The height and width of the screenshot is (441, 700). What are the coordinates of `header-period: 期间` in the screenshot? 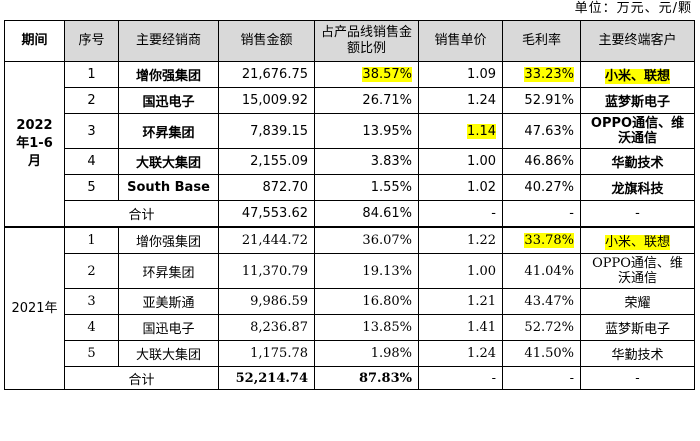 It's located at (34, 41).